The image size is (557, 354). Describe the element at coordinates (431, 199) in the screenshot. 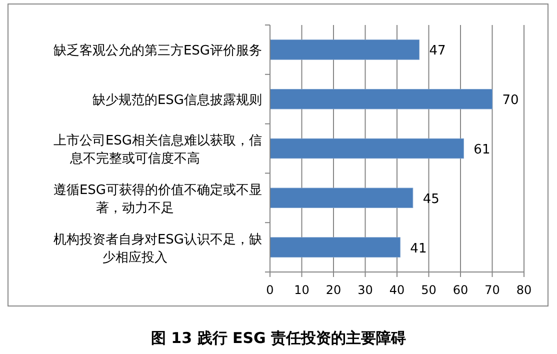

I see `data-label: 45` at that location.